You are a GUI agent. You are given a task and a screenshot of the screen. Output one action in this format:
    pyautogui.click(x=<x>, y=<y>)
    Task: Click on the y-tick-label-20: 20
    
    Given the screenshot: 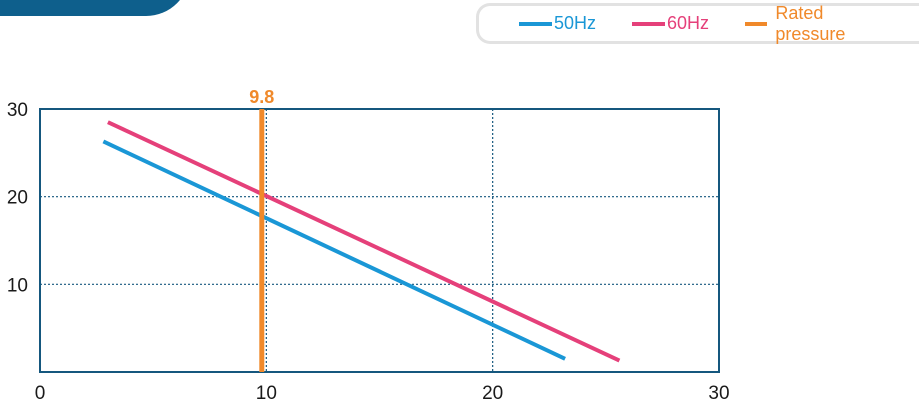 What is the action you would take?
    pyautogui.click(x=17, y=198)
    